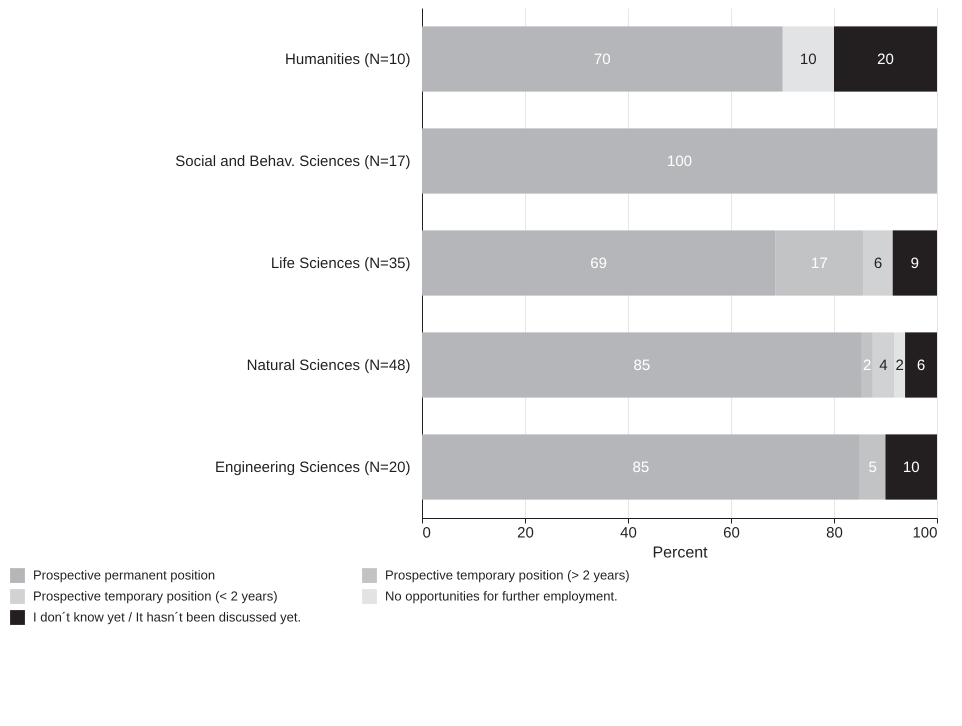 The image size is (962, 726). I want to click on y-tick-label: Engineering Sciences (N=20), so click(312, 467).